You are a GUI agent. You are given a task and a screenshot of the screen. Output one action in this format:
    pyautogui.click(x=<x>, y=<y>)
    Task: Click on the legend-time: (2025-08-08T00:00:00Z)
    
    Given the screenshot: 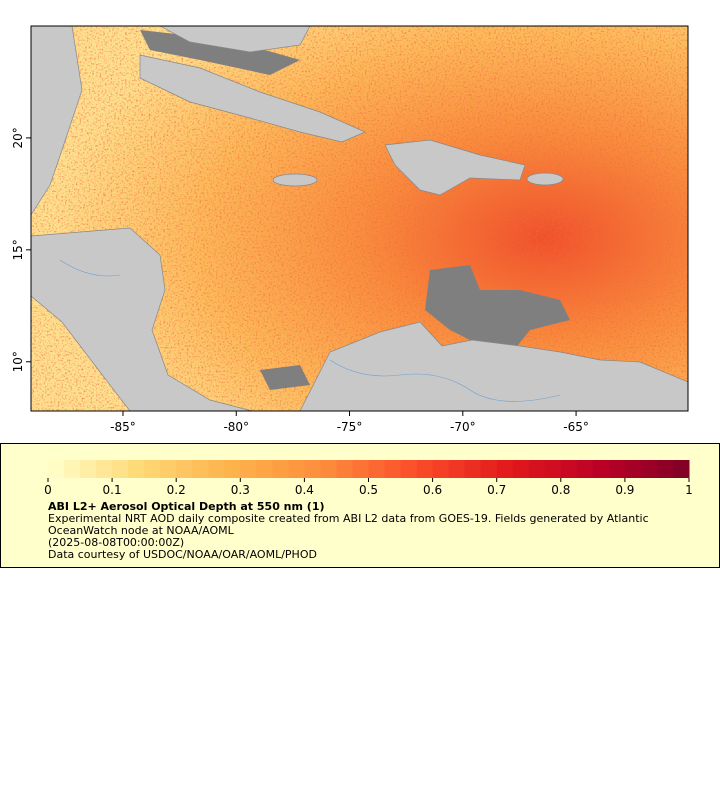 What is the action you would take?
    pyautogui.click(x=116, y=542)
    